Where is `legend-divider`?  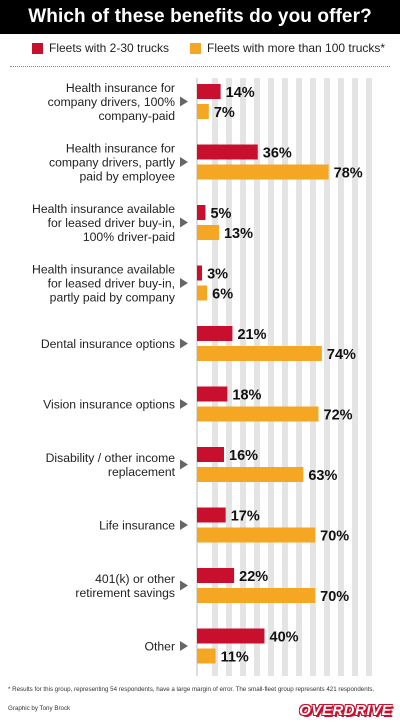 legend-divider is located at coordinates (200, 66).